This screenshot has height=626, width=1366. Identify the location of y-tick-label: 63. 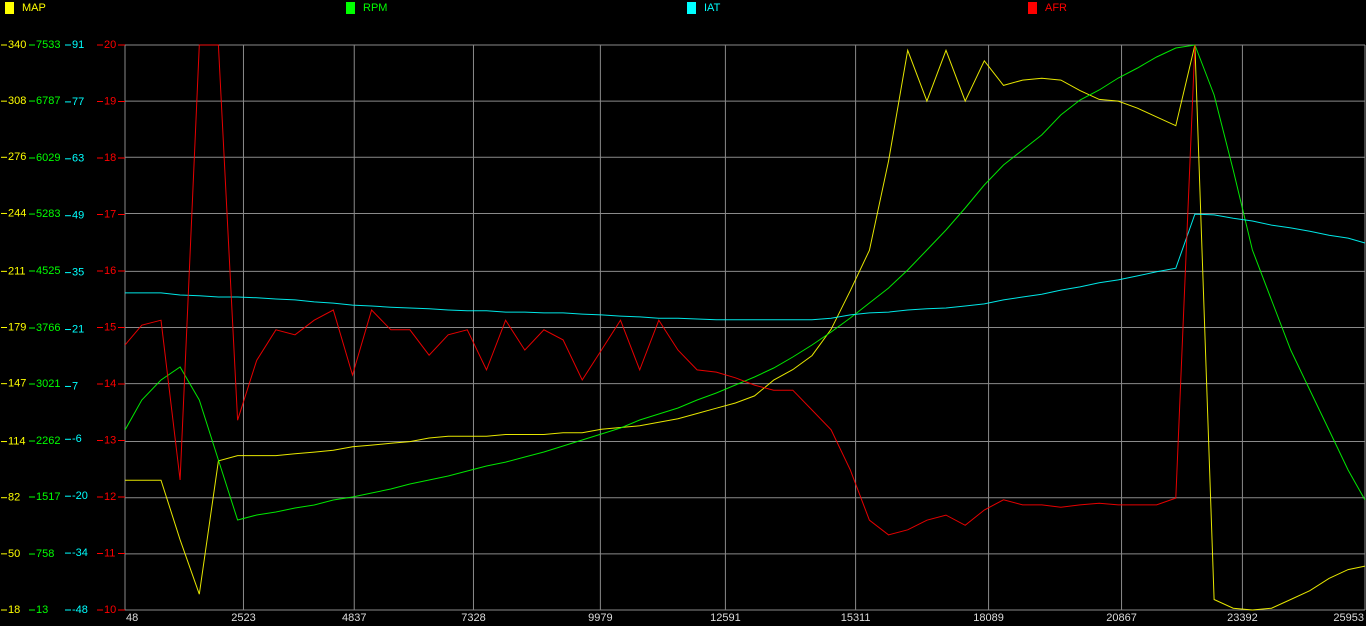
(78, 159).